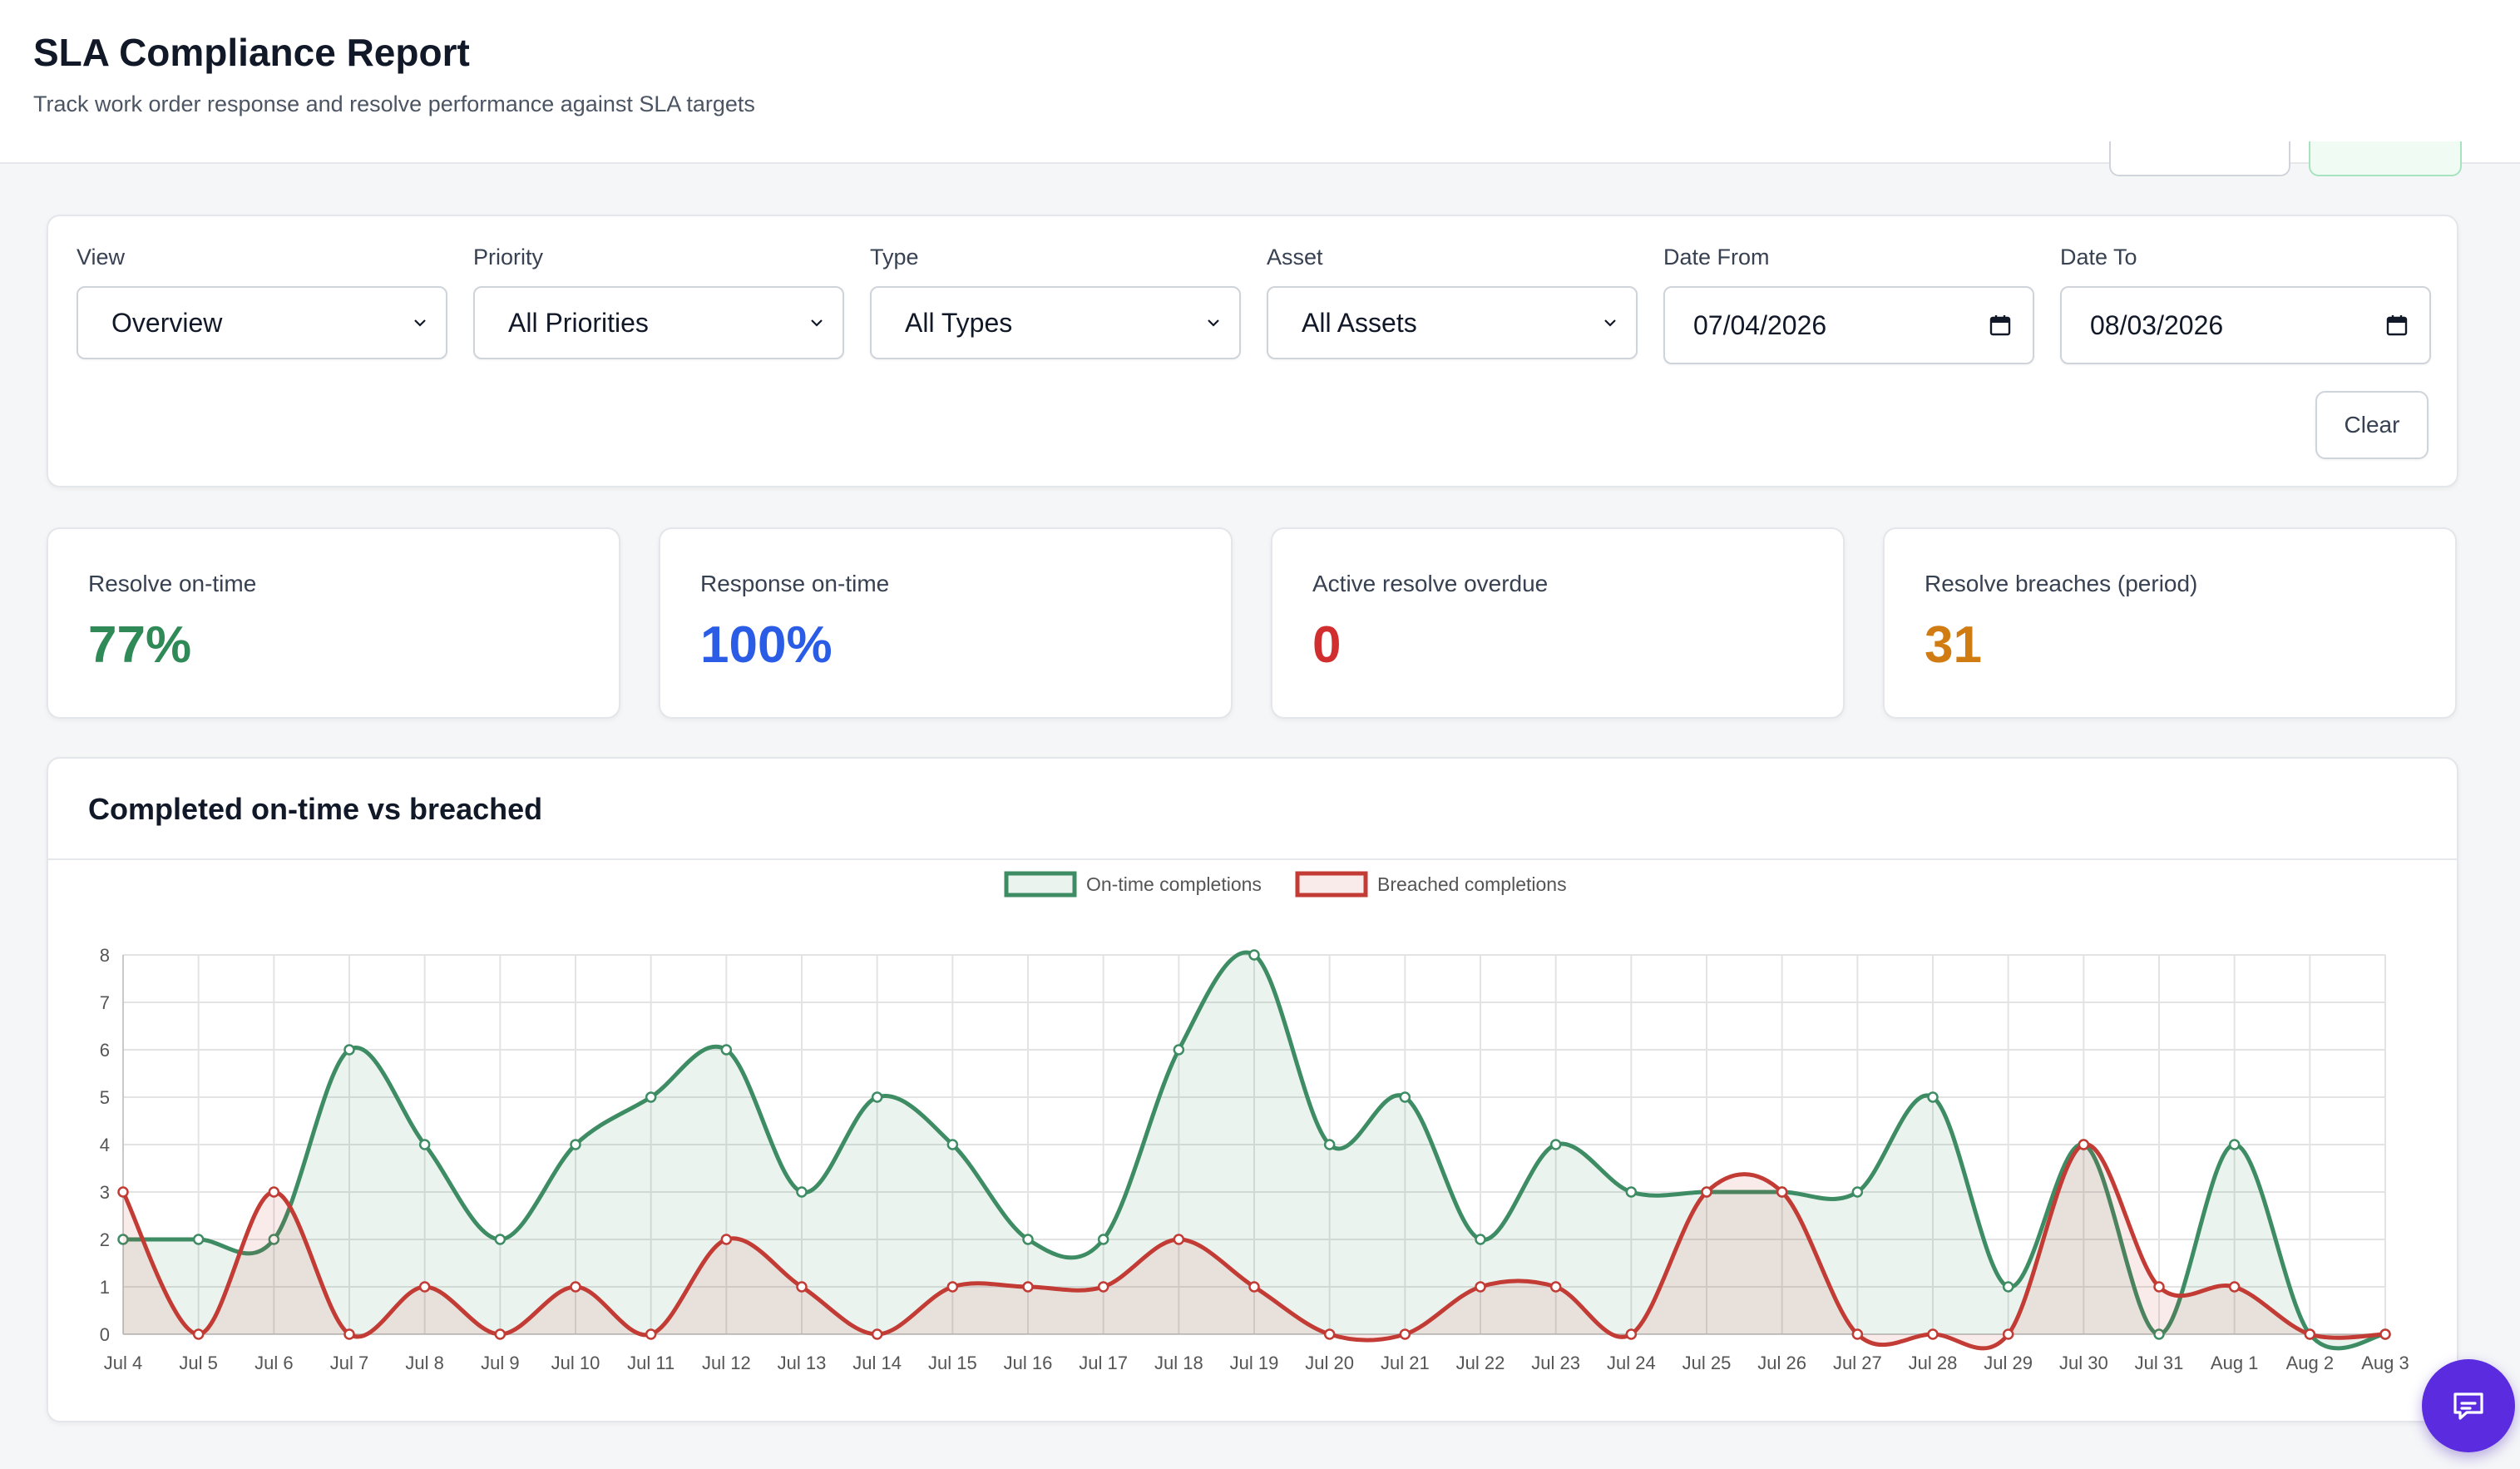 The height and width of the screenshot is (1469, 2520). Describe the element at coordinates (1359, 322) in the screenshot. I see `asset-value: All Assets` at that location.